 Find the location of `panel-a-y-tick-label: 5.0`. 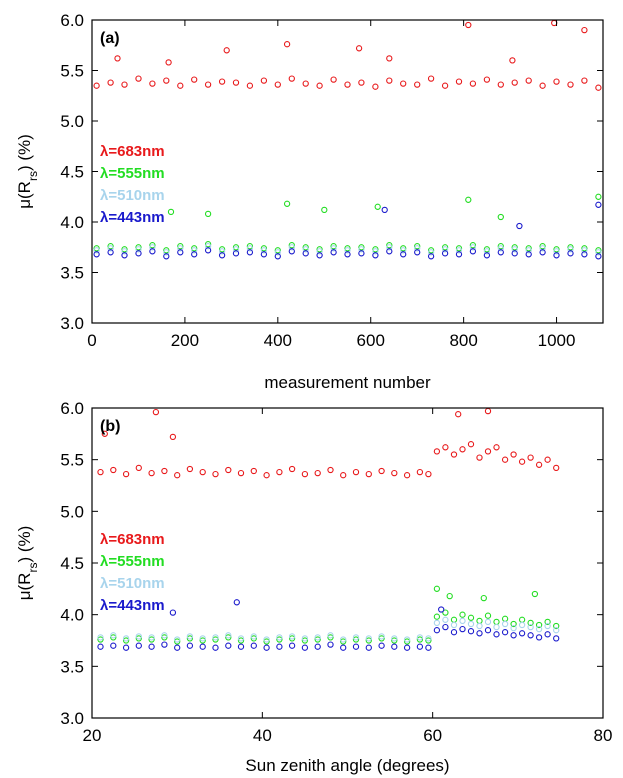

panel-a-y-tick-label: 5.0 is located at coordinates (72, 121).